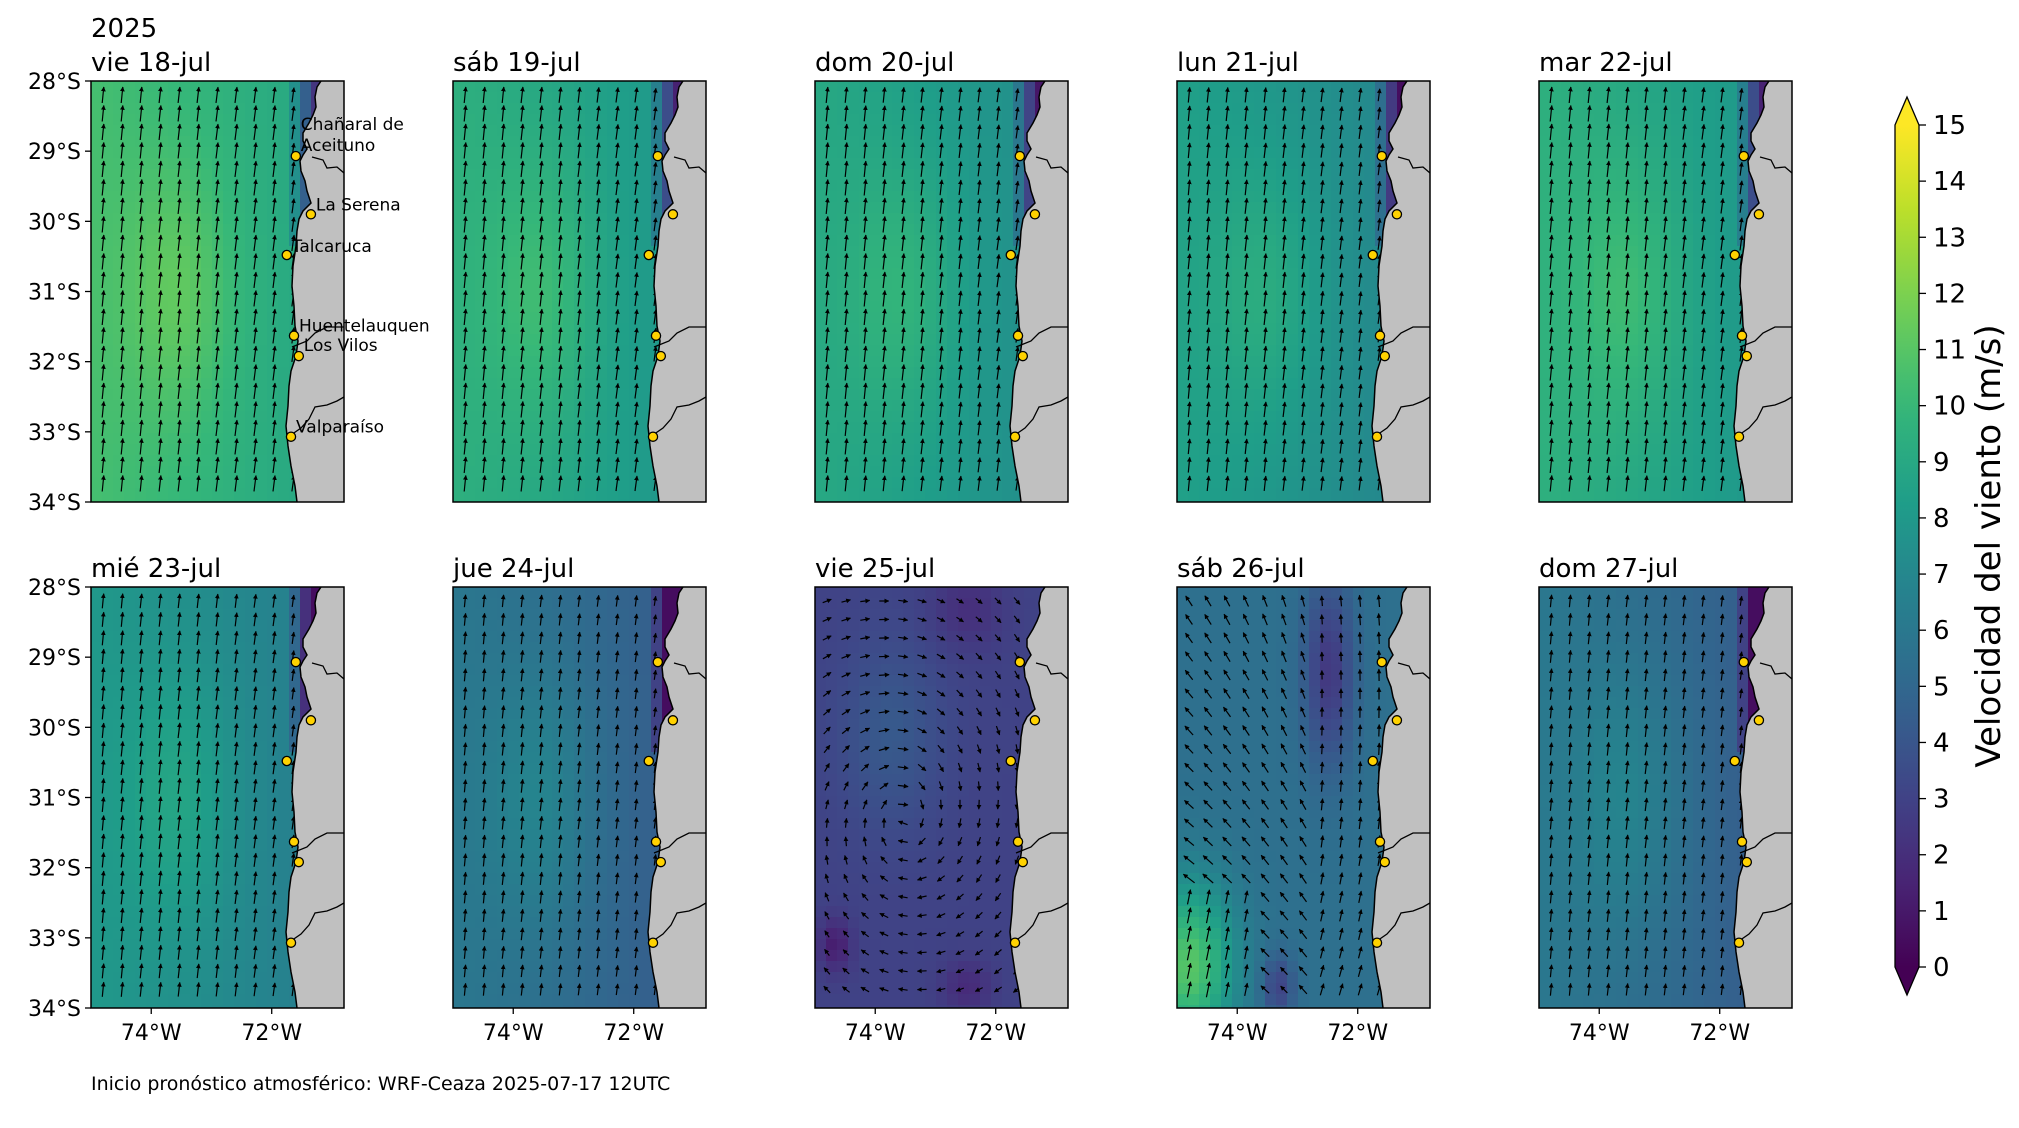 This screenshot has width=2019, height=1128. I want to click on lat-tick-label: 34°S, so click(54, 1009).